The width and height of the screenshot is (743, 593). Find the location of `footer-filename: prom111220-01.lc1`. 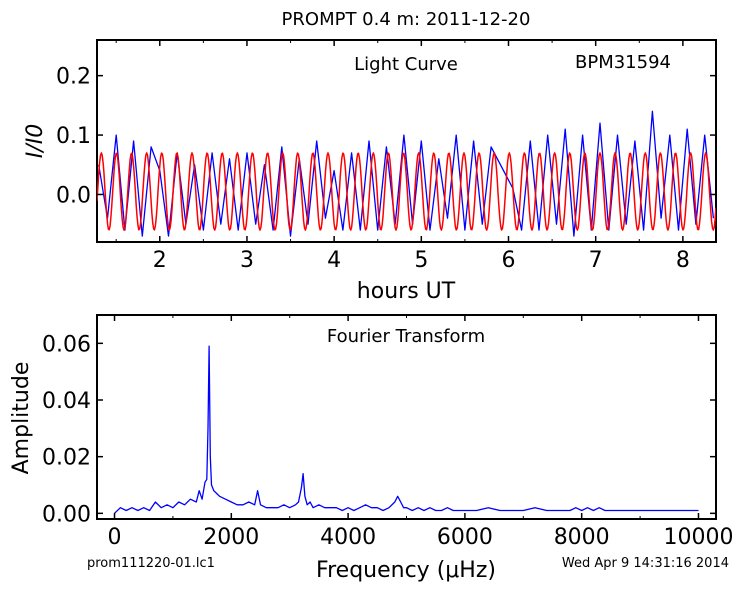

footer-filename: prom111220-01.lc1 is located at coordinates (151, 563).